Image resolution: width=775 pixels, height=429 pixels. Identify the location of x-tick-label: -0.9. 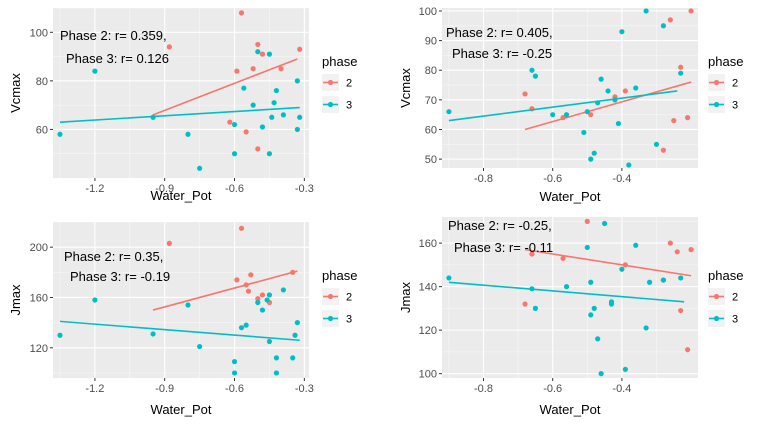
(164, 389).